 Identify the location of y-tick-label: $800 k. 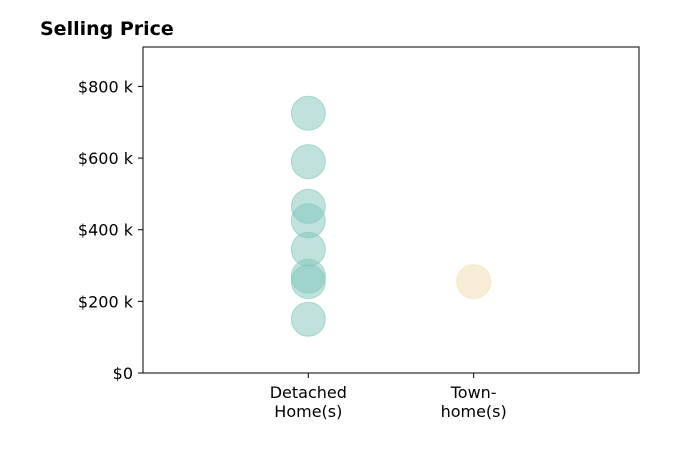
(106, 86).